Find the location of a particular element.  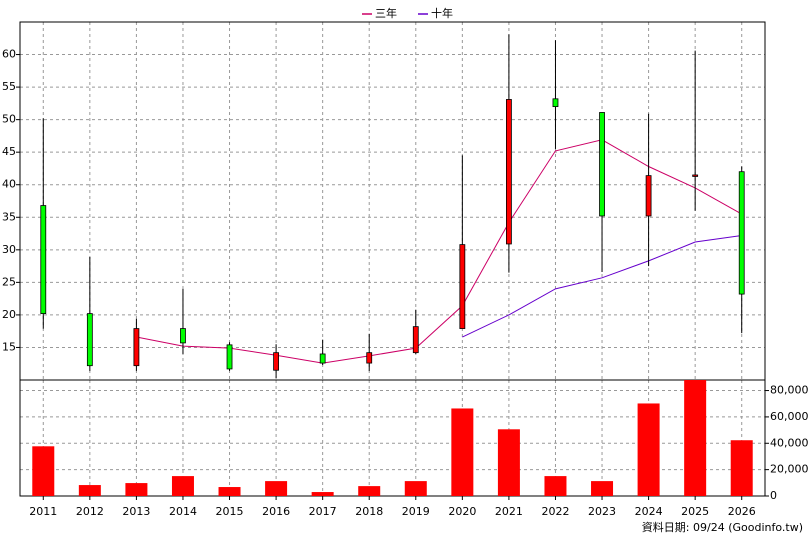

y-tick-label: 60,000 is located at coordinates (789, 416).